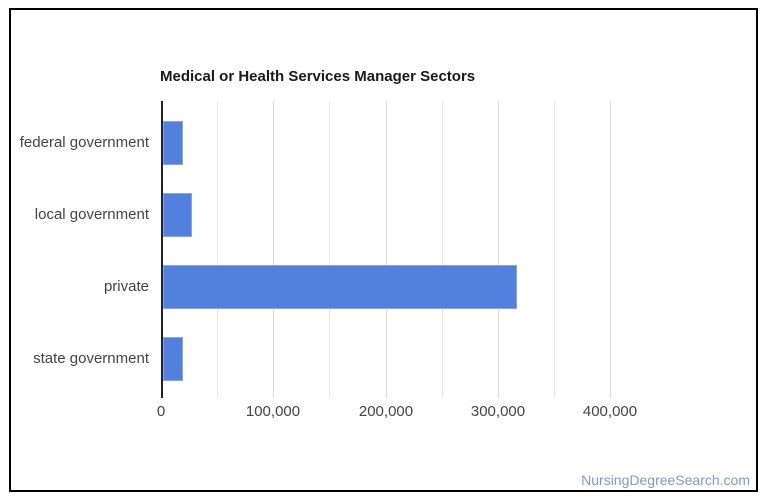 This screenshot has width=770, height=503. What do you see at coordinates (610, 411) in the screenshot?
I see `x-tick-label: 400,000` at bounding box center [610, 411].